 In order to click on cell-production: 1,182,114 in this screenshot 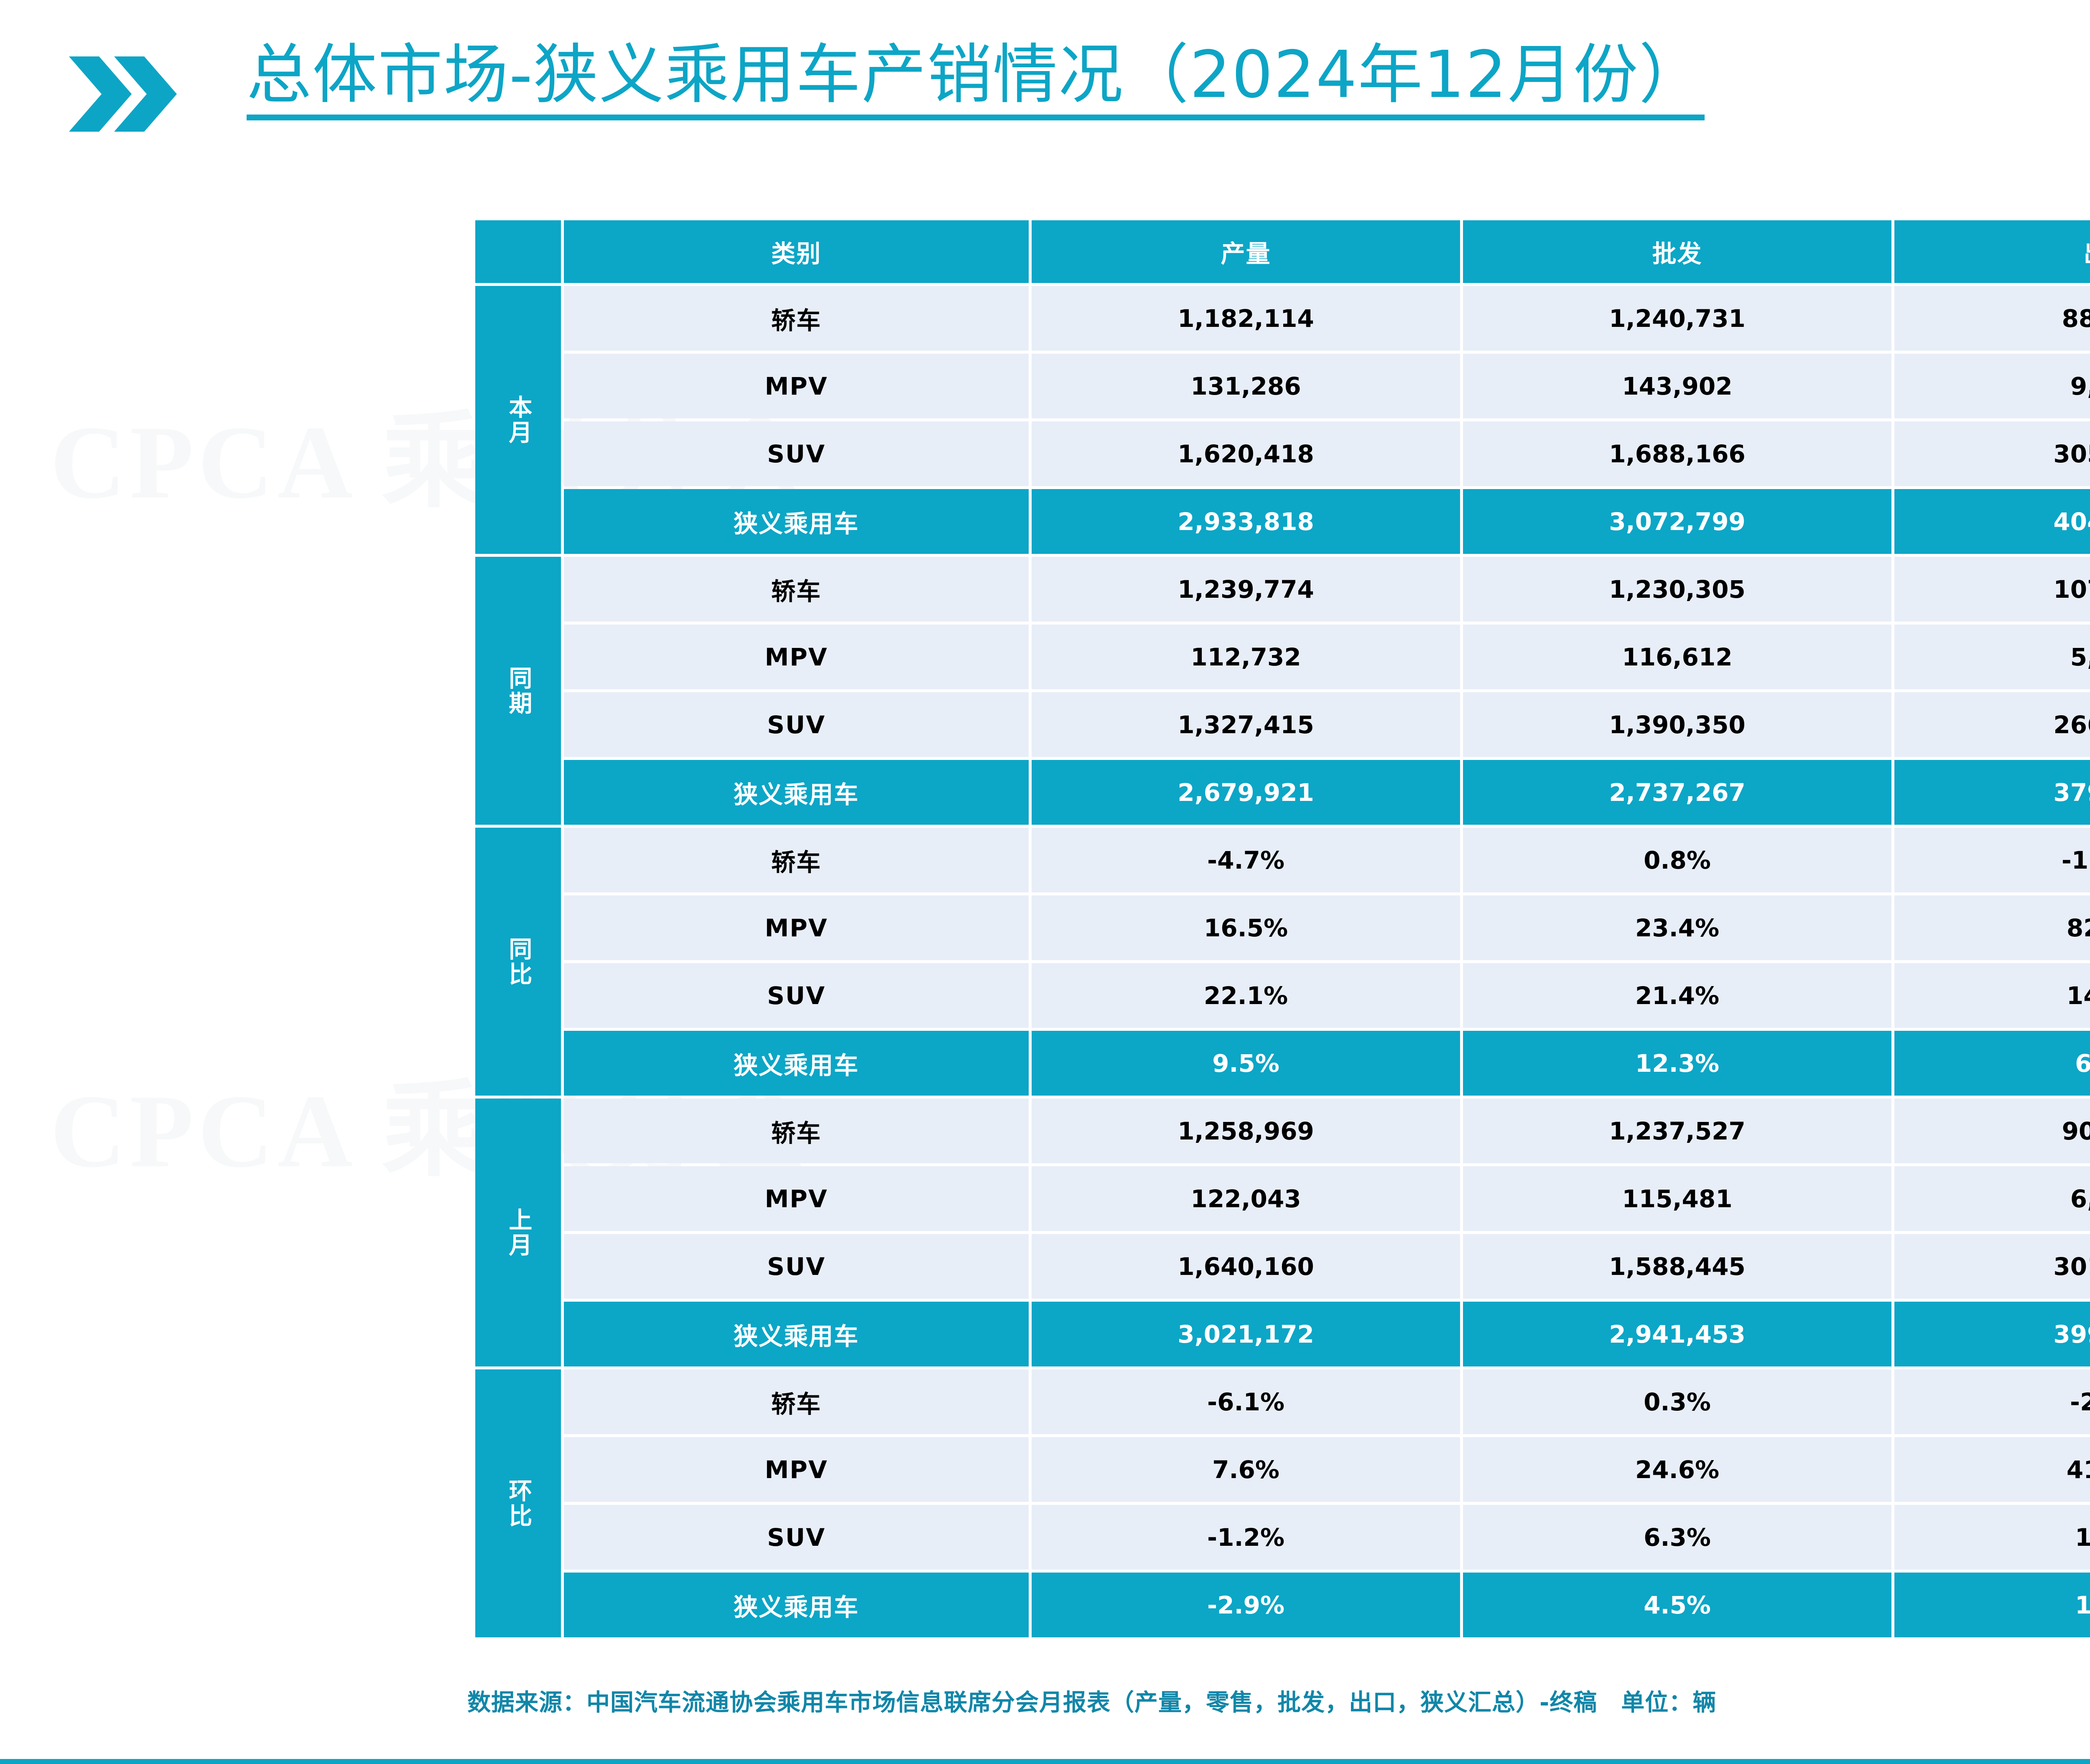, I will do `click(1246, 318)`.